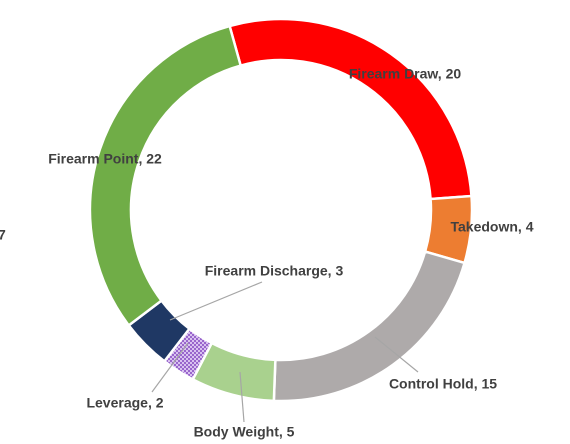 This screenshot has width=570, height=444. I want to click on data-label: Takedown, 4, so click(492, 227).